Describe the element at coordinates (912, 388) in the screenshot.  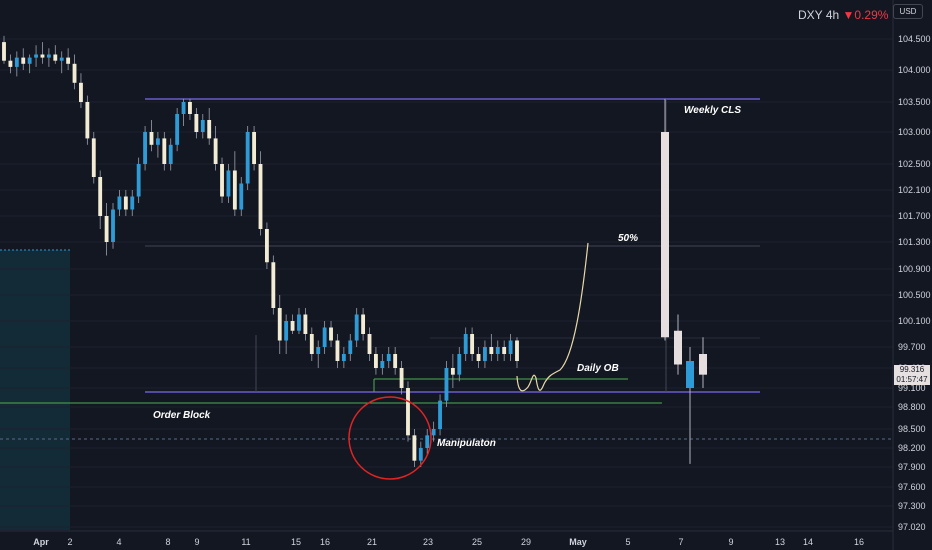
I see `price-tick-label: 99.100` at that location.